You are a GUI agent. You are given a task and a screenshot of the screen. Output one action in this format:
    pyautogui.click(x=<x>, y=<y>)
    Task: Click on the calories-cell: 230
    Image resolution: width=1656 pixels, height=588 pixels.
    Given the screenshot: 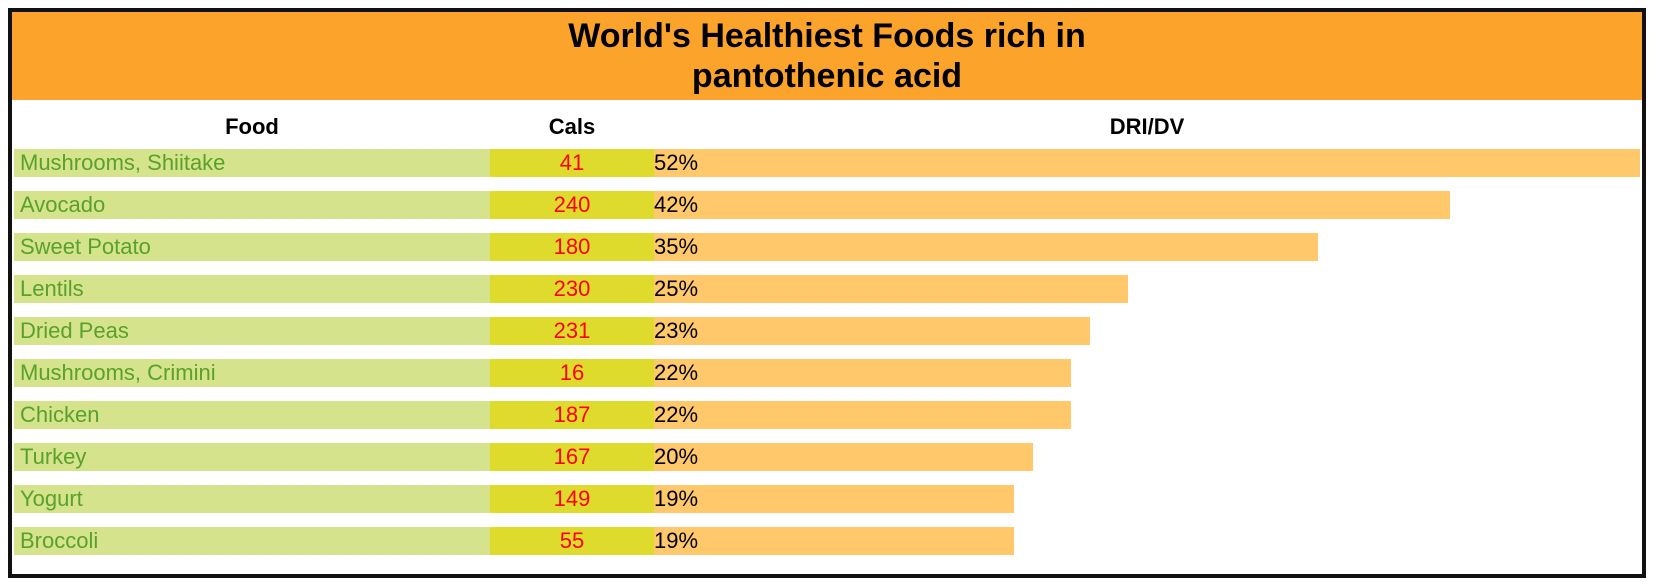 What is the action you would take?
    pyautogui.click(x=572, y=289)
    